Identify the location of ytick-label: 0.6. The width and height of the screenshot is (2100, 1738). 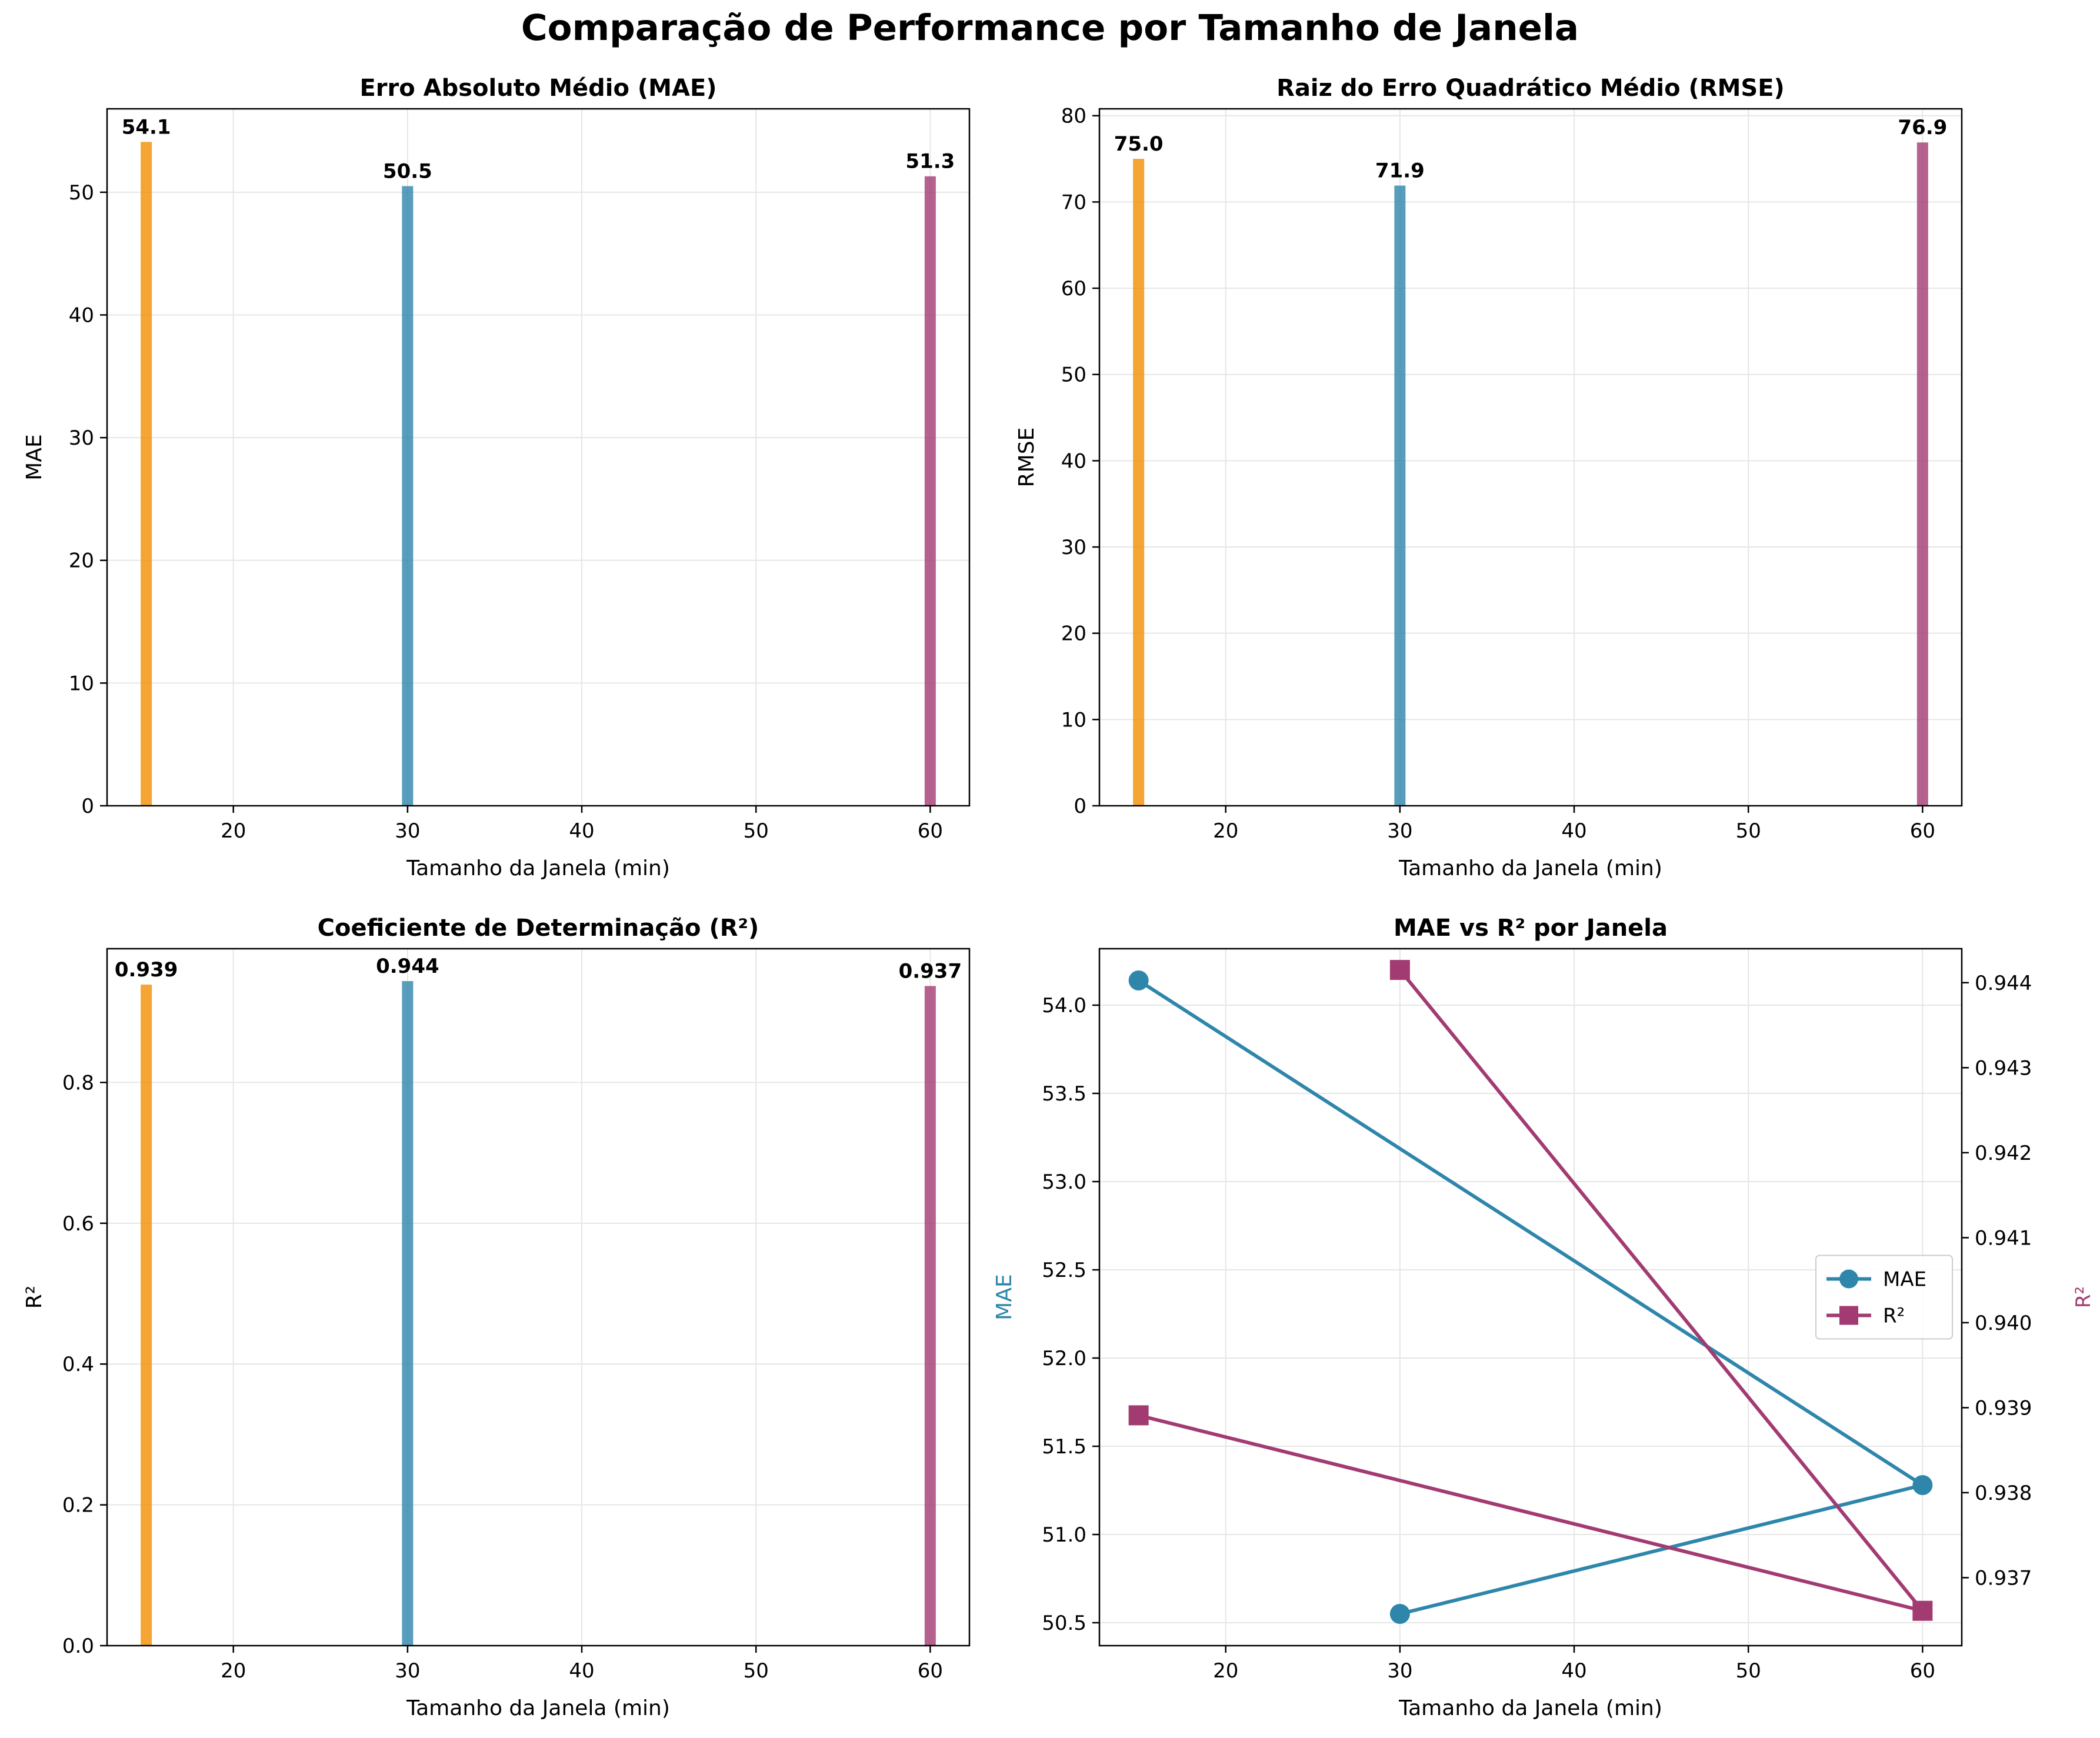
(78, 1224).